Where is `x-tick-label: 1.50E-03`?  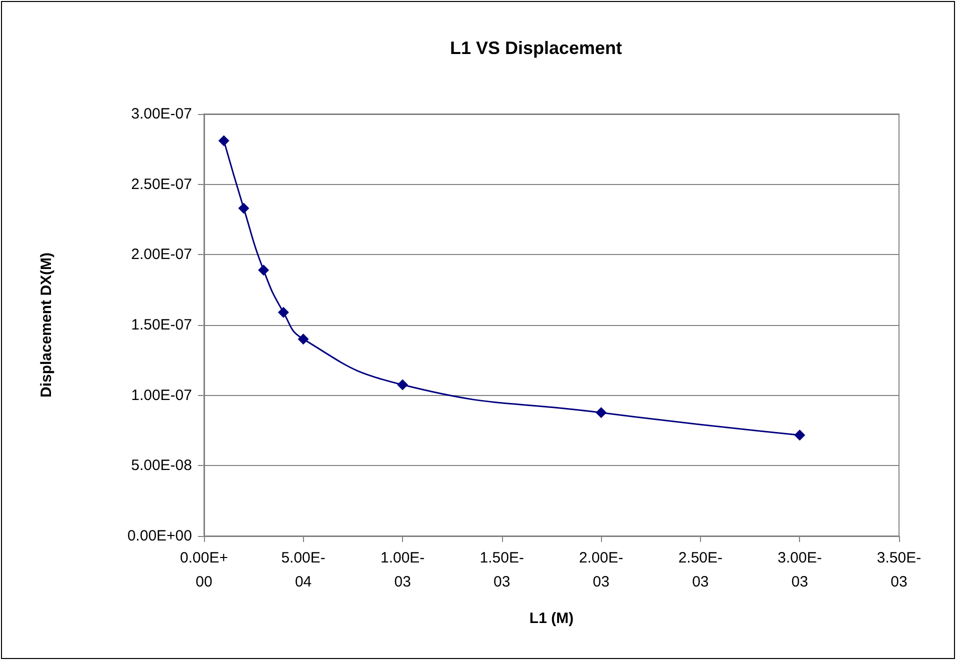 x-tick-label: 1.50E-03 is located at coordinates (502, 570).